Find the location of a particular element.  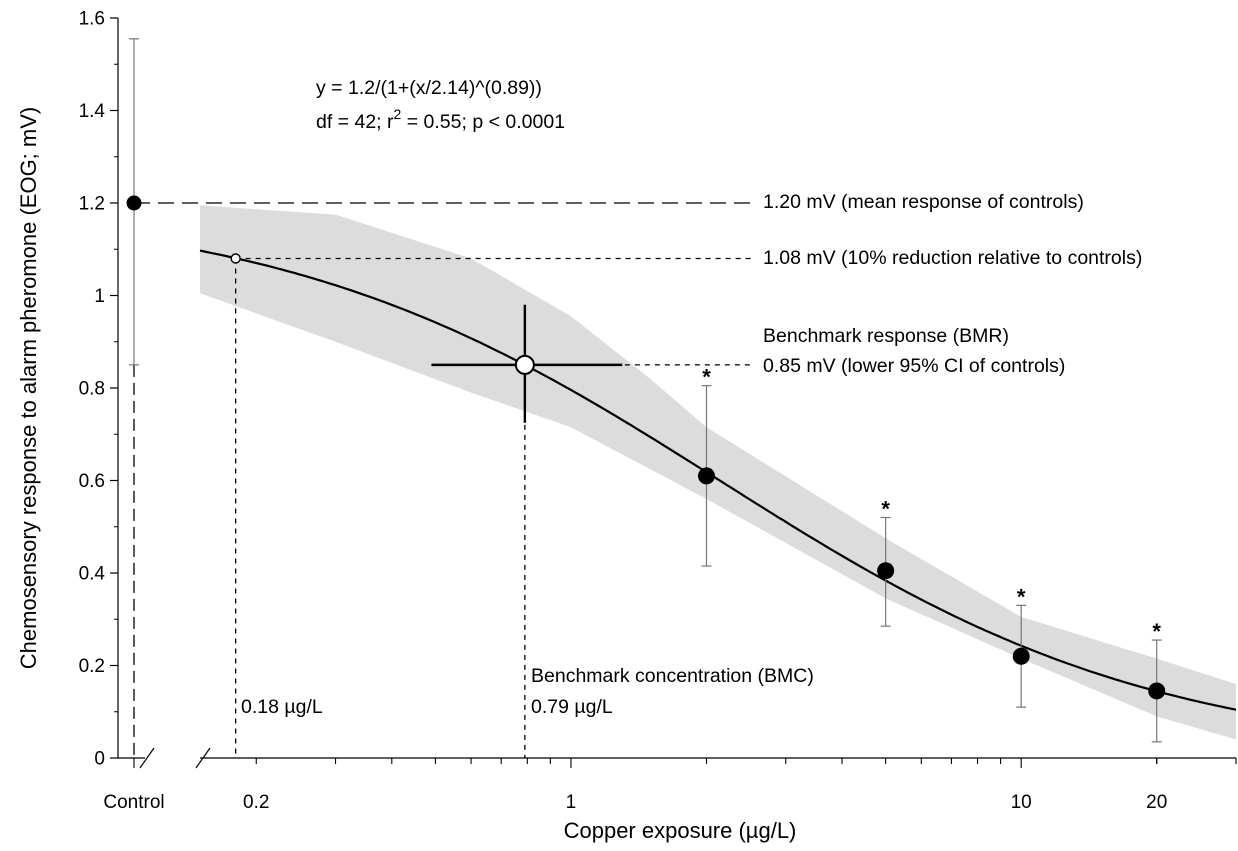

fit-statistics: df = 42; r2 = 0.55; p < 0.0001 is located at coordinates (440, 119).